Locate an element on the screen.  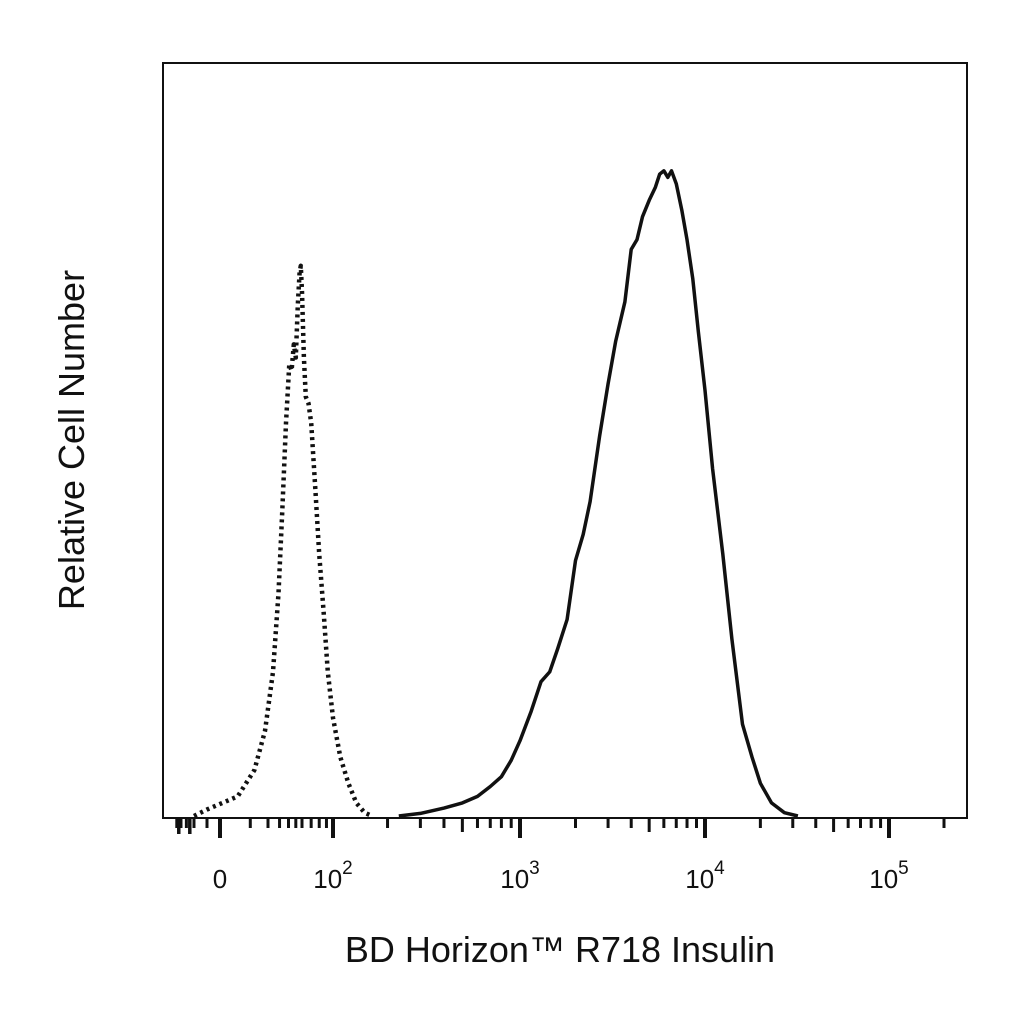
x-tick-label: 10² is located at coordinates (333, 876).